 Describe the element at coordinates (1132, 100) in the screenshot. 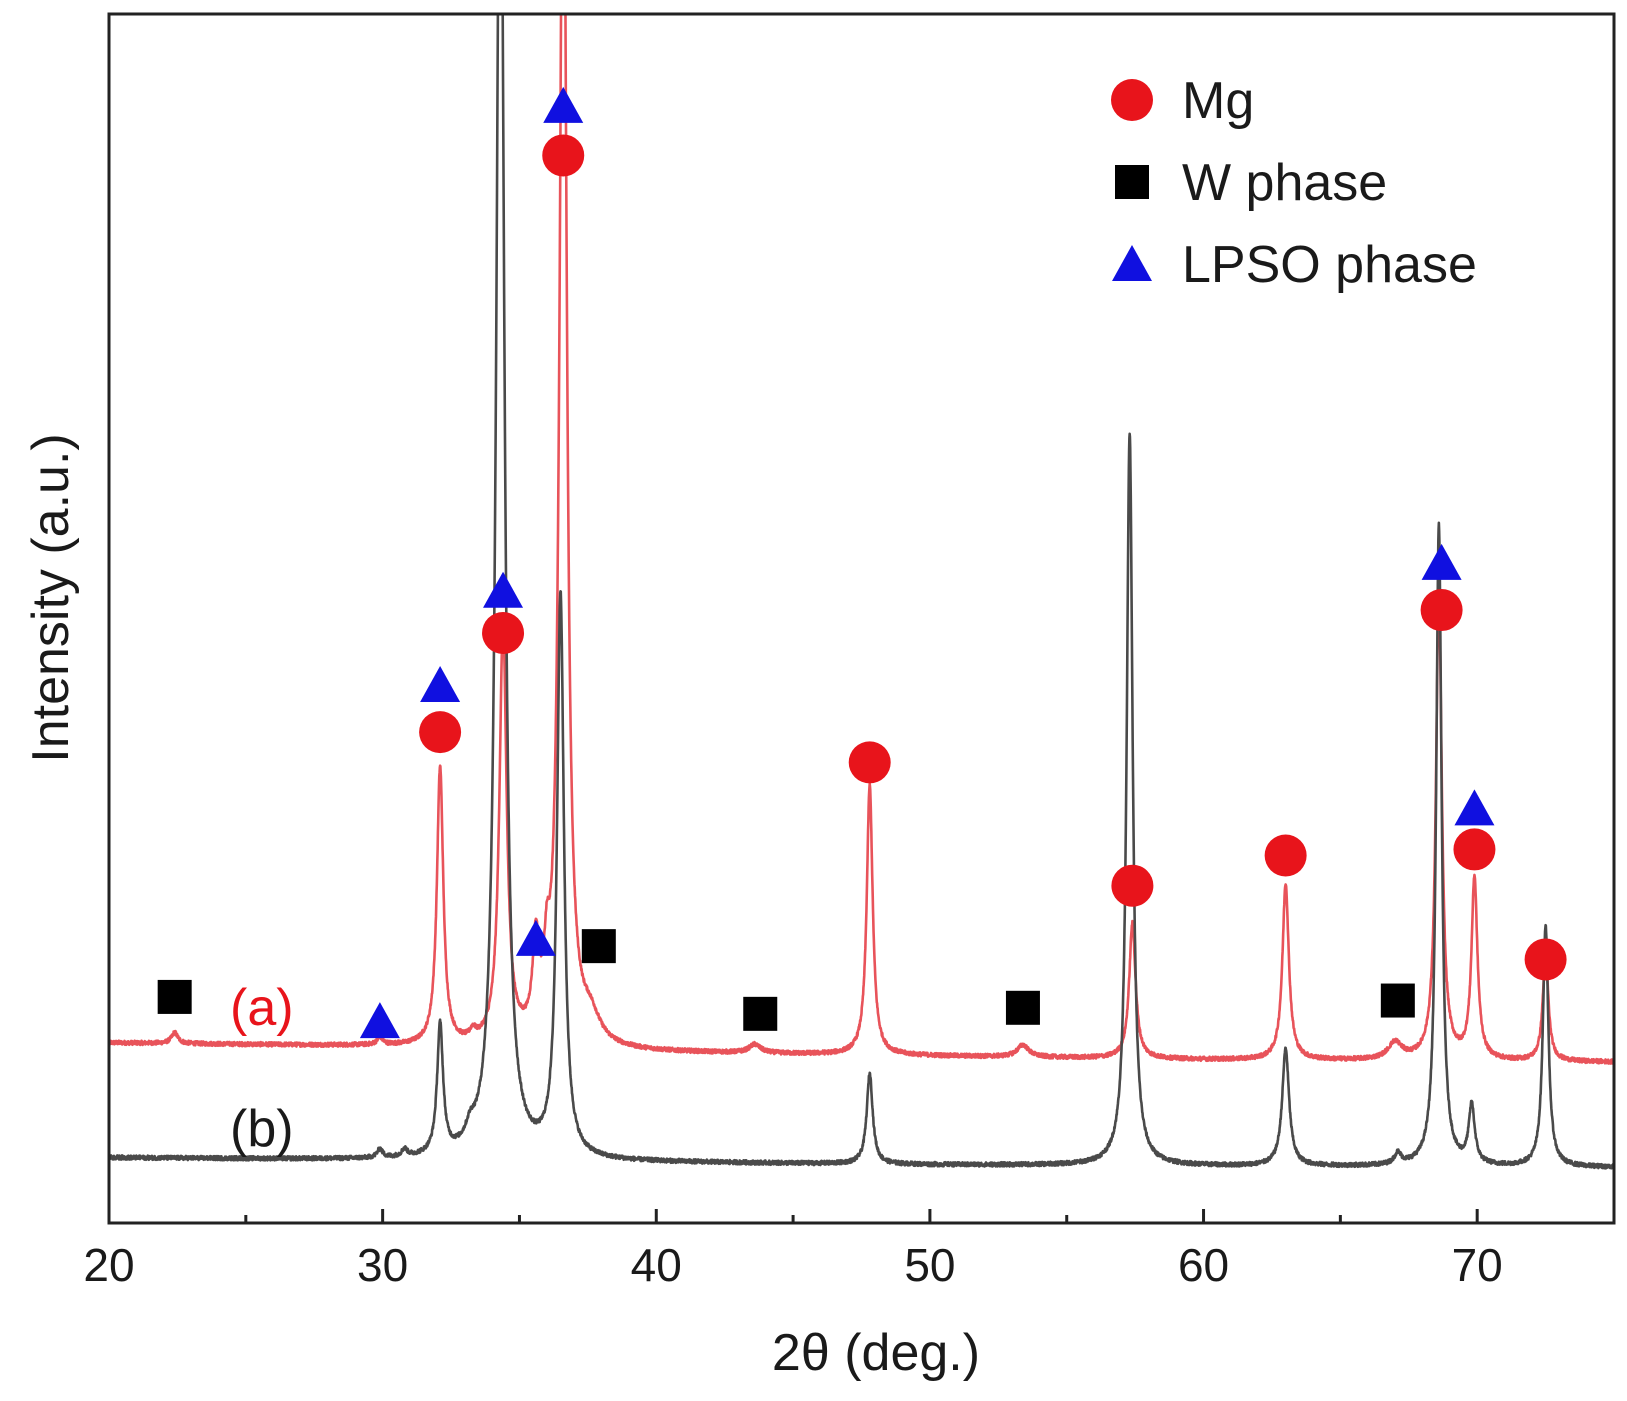

I see `legend-circle-icon` at that location.